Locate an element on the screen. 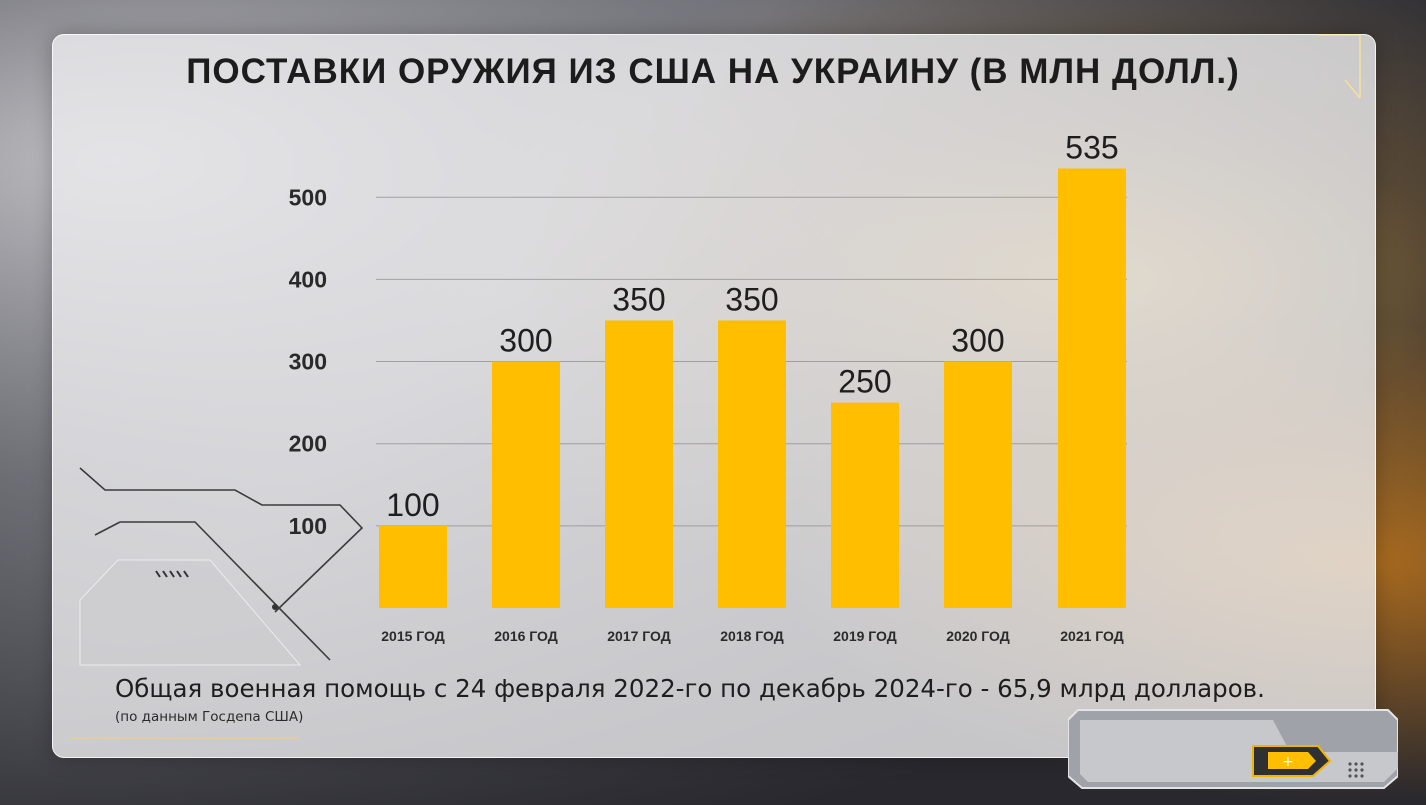  y-tick-label: 100 is located at coordinates (308, 526).